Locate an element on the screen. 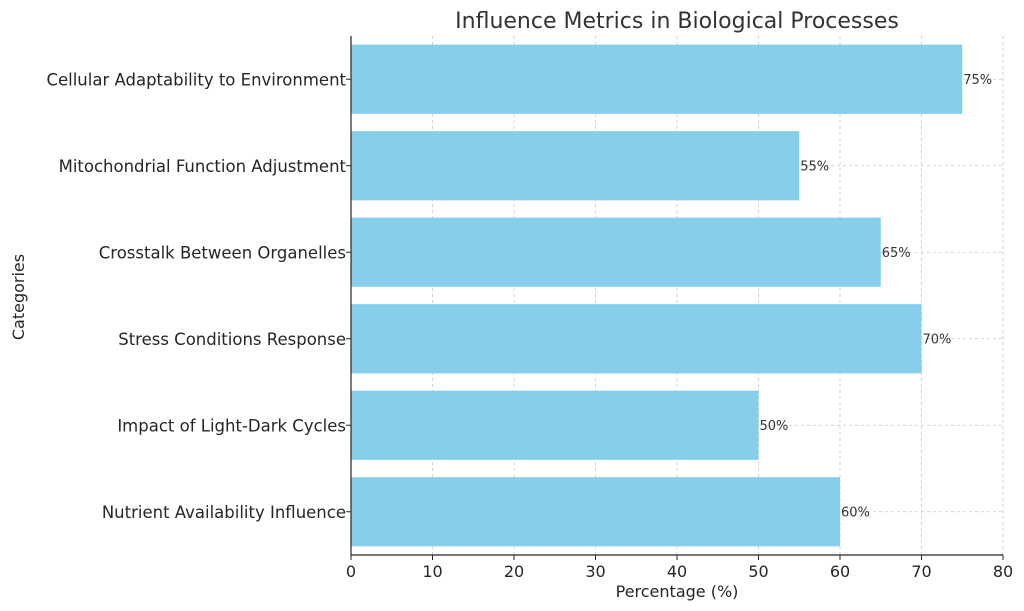 The image size is (1024, 611). x-axis-title: Percentage (%) is located at coordinates (677, 591).